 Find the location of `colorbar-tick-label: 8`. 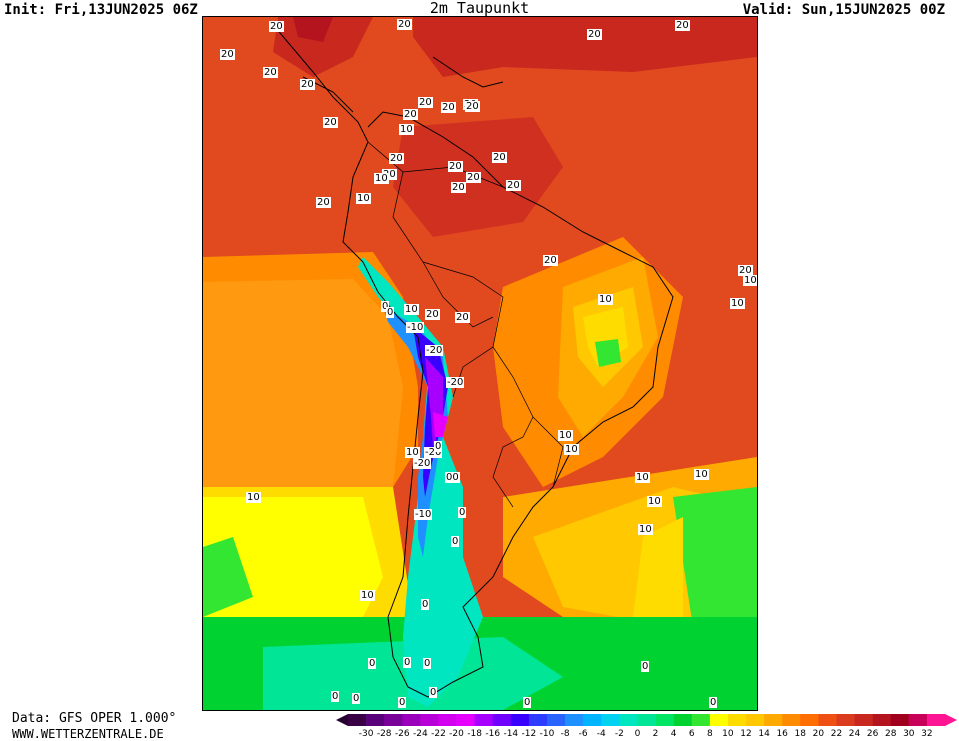

colorbar-tick-label: 8 is located at coordinates (709, 734).